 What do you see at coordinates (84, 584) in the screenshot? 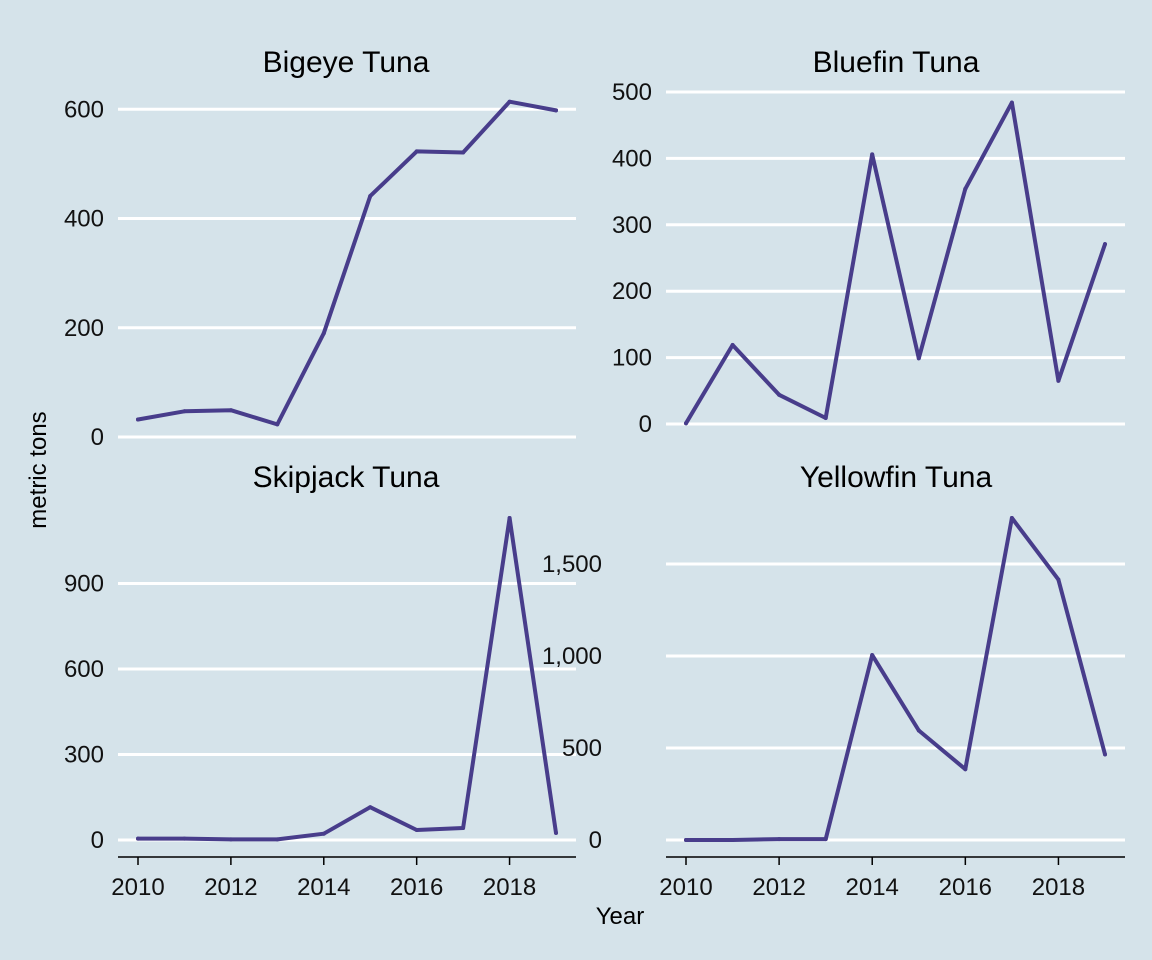
I see `y-tick-label: 900` at bounding box center [84, 584].